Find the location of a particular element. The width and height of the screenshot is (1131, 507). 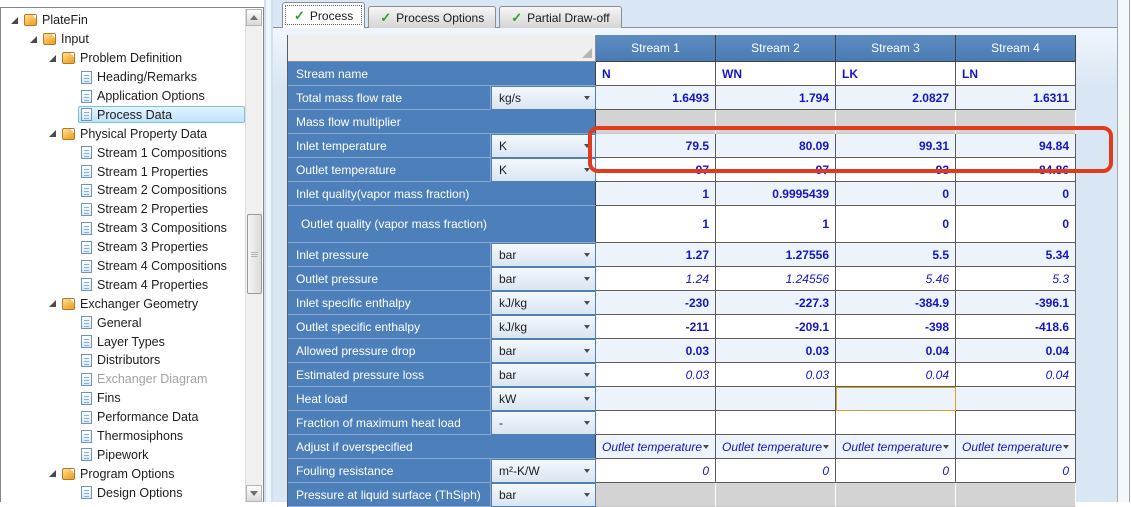

tree-item-exchanger-diagram: Exchanger Diagram is located at coordinates (123, 379).